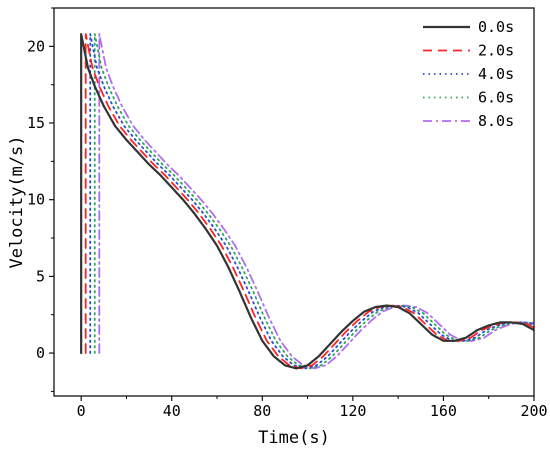  What do you see at coordinates (496, 74) in the screenshot?
I see `legend-label-2: 4.0s` at bounding box center [496, 74].